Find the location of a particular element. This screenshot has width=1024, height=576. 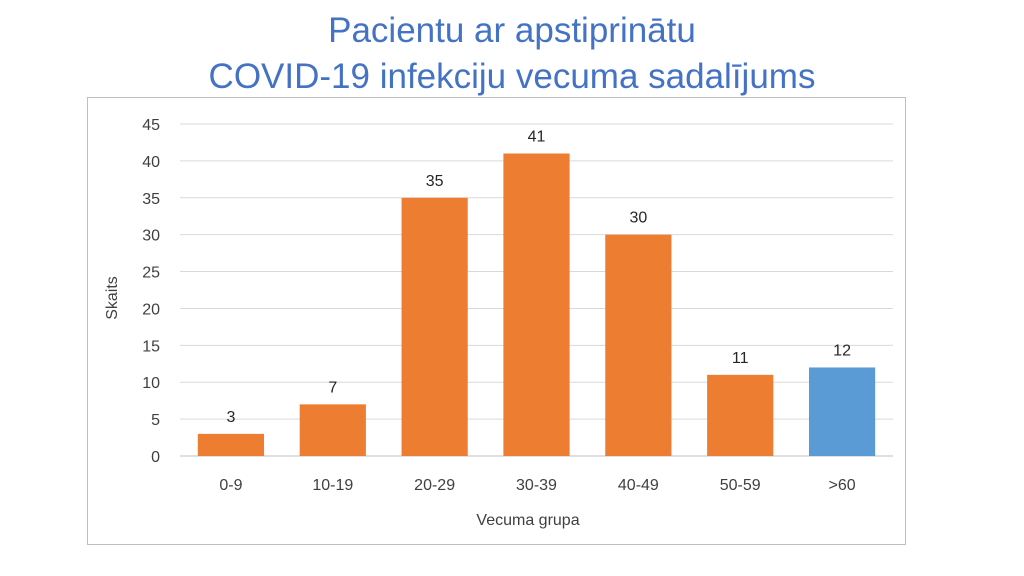

y-axis-ticks: 0 5 10 15 20 25 30 35 40 45 is located at coordinates (151, 291).